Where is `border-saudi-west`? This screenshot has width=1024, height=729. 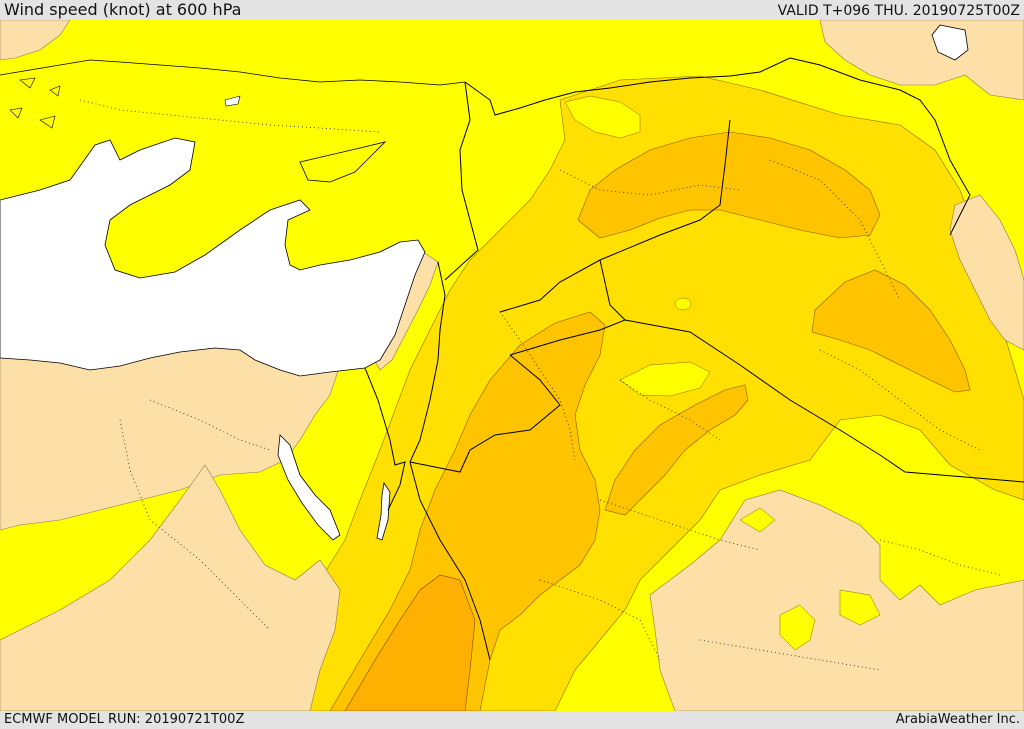 border-saudi-west is located at coordinates (450, 561).